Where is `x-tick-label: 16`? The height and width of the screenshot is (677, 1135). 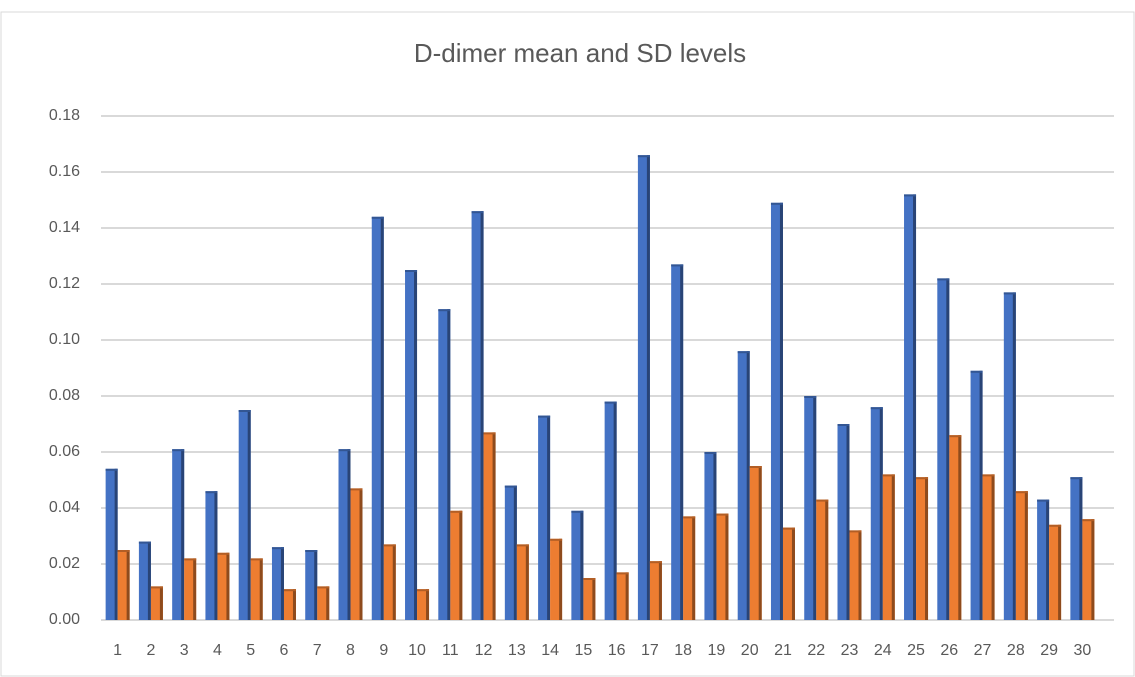
x-tick-label: 16 is located at coordinates (617, 650).